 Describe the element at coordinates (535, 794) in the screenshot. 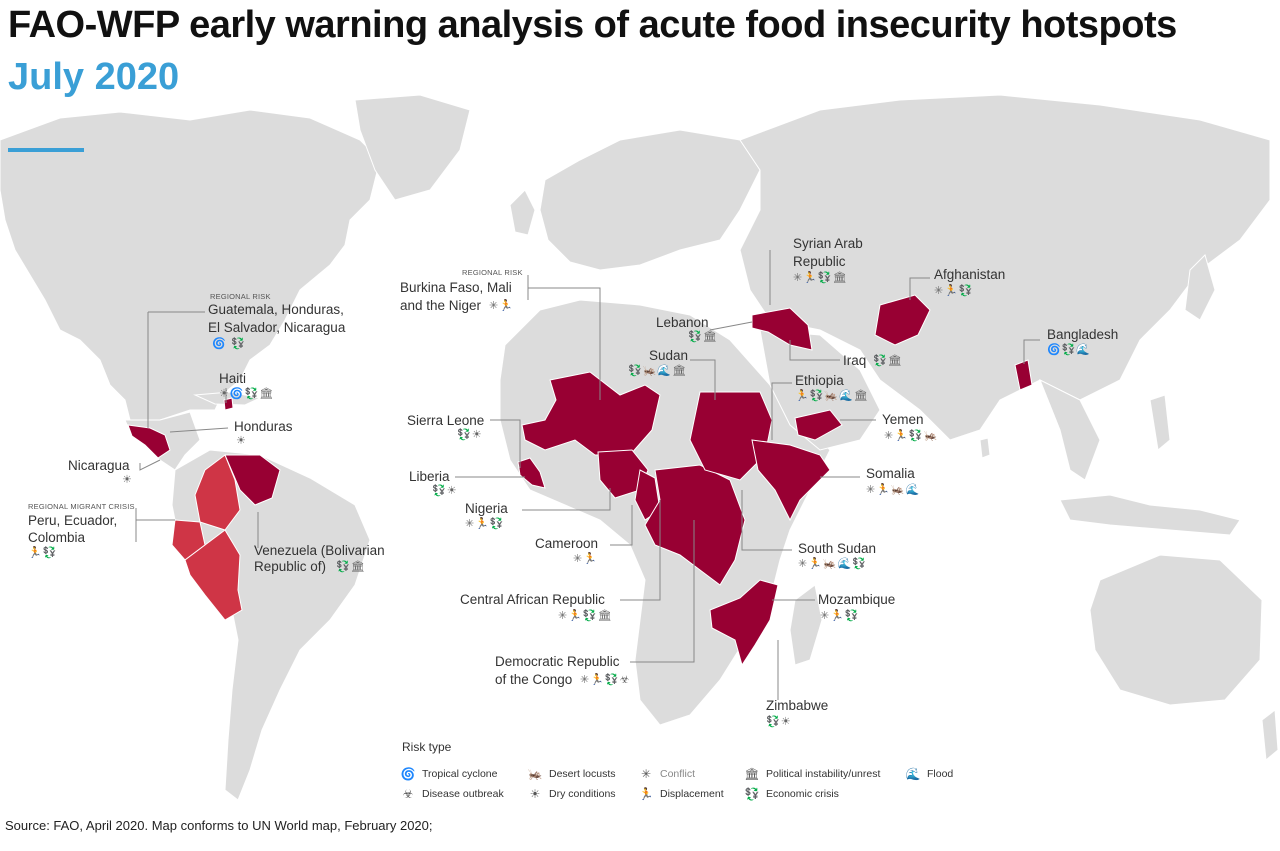

I see `sun-dry-icon: ☀` at that location.